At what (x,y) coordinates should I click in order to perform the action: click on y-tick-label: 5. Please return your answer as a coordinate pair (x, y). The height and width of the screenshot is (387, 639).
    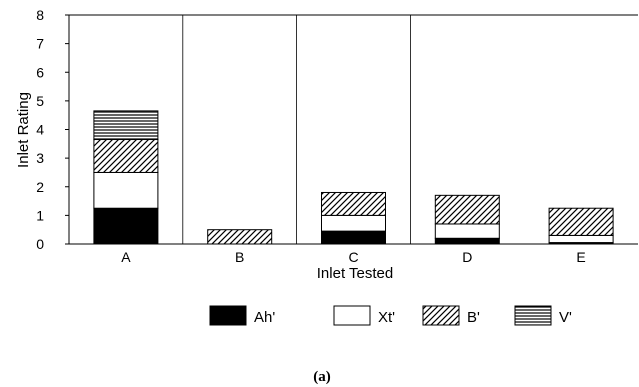
    Looking at the image, I should click on (40, 101).